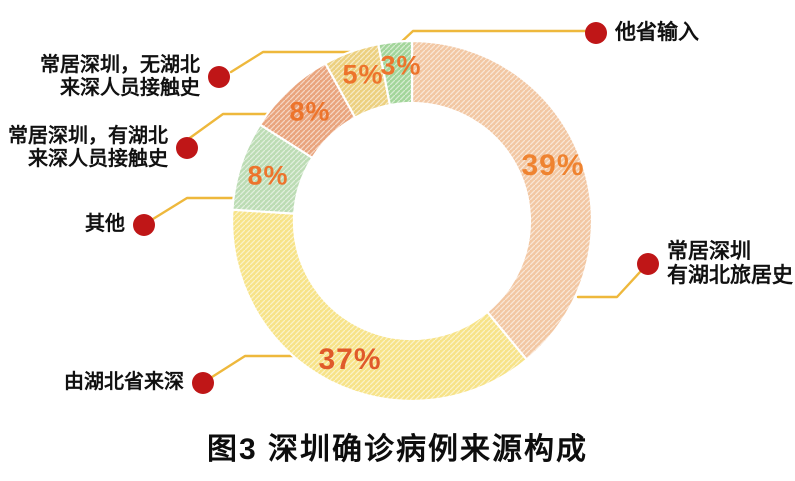 The image size is (795, 481). Describe the element at coordinates (124, 382) in the screenshot. I see `callout-label-line: 由湖北省来深` at that location.